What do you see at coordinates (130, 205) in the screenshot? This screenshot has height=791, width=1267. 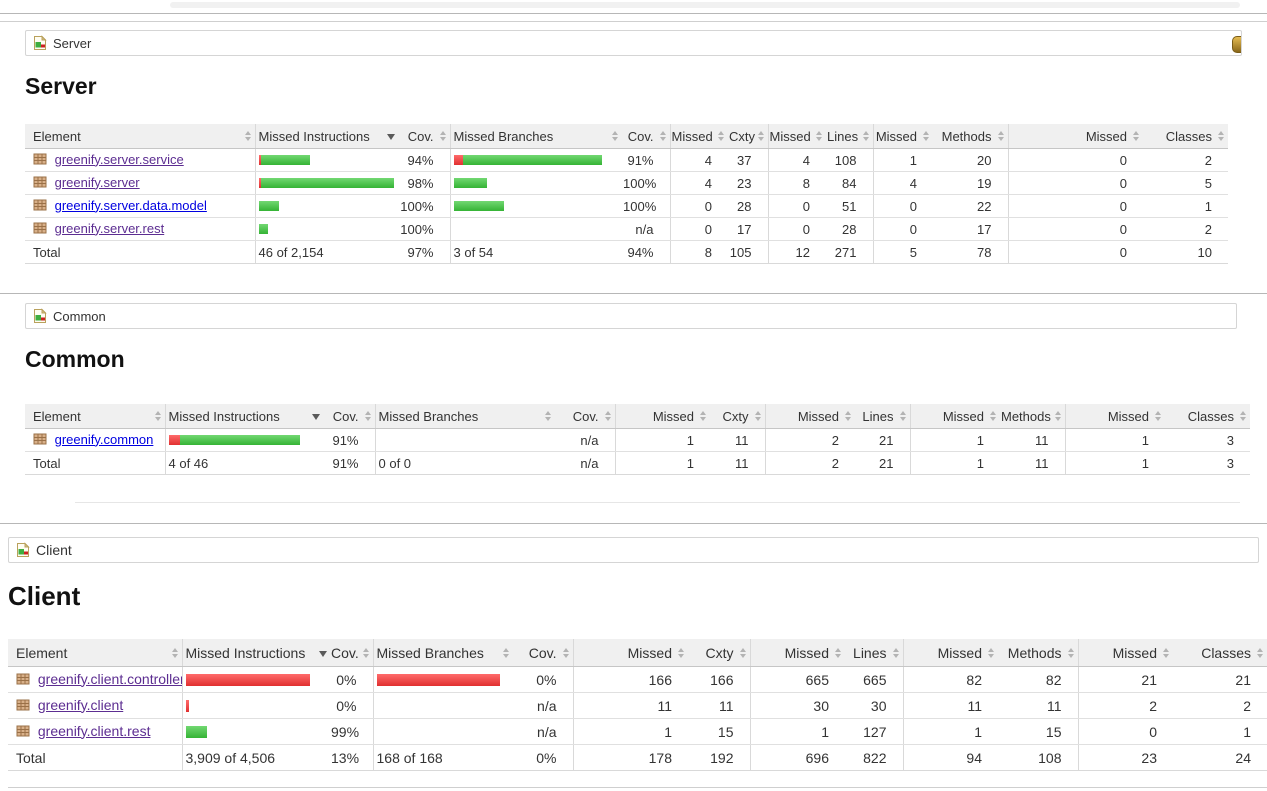 I see `package-link: greenify.server.data.model` at bounding box center [130, 205].